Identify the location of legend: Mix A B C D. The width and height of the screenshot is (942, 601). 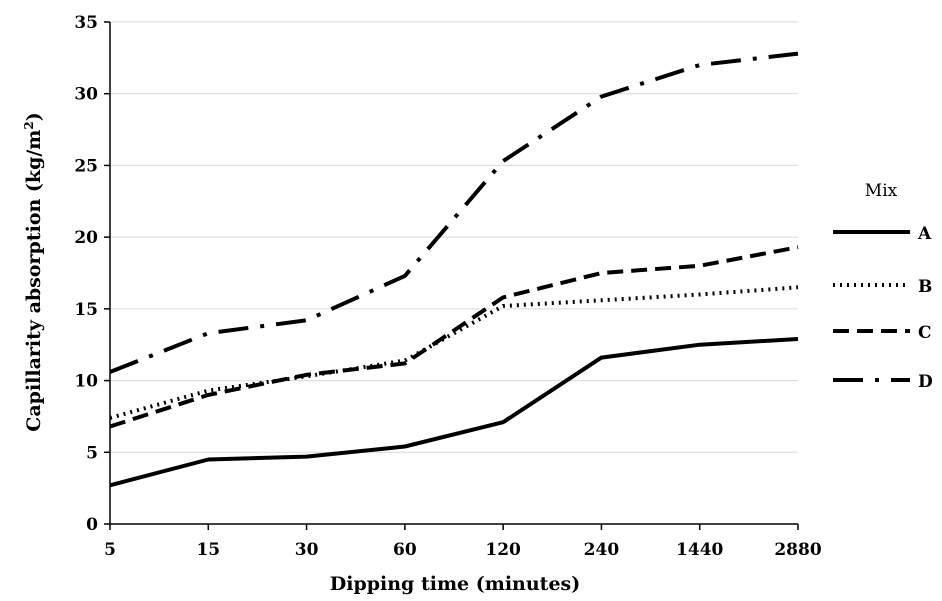
(883, 286).